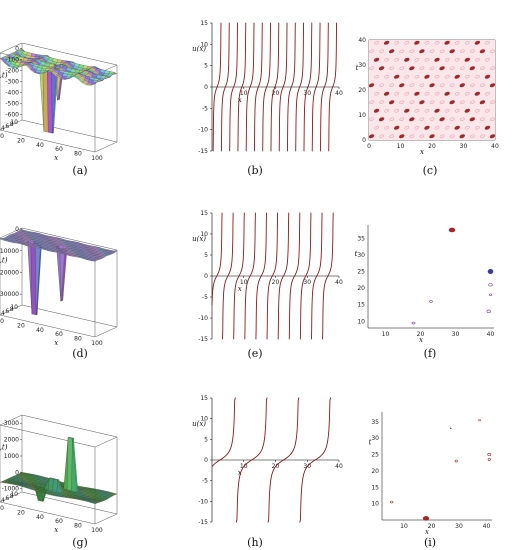 Image resolution: width=523 pixels, height=550 pixels. Describe the element at coordinates (430, 474) in the screenshot. I see `panel-i-contour: 10 20 30 40 35 30 25 20 15 10 x t` at that location.